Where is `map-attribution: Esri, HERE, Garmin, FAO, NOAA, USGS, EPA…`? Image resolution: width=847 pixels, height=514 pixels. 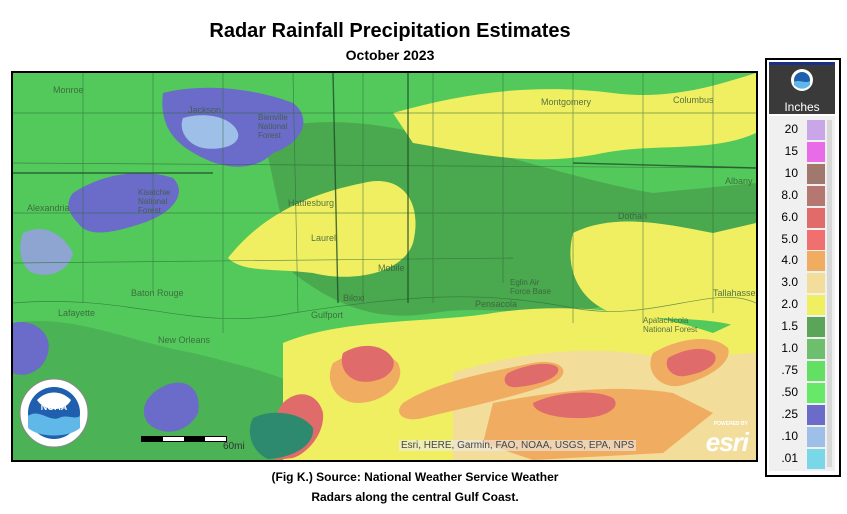 map-attribution: Esri, HERE, Garmin, FAO, NOAA, USGS, EPA… is located at coordinates (518, 445).